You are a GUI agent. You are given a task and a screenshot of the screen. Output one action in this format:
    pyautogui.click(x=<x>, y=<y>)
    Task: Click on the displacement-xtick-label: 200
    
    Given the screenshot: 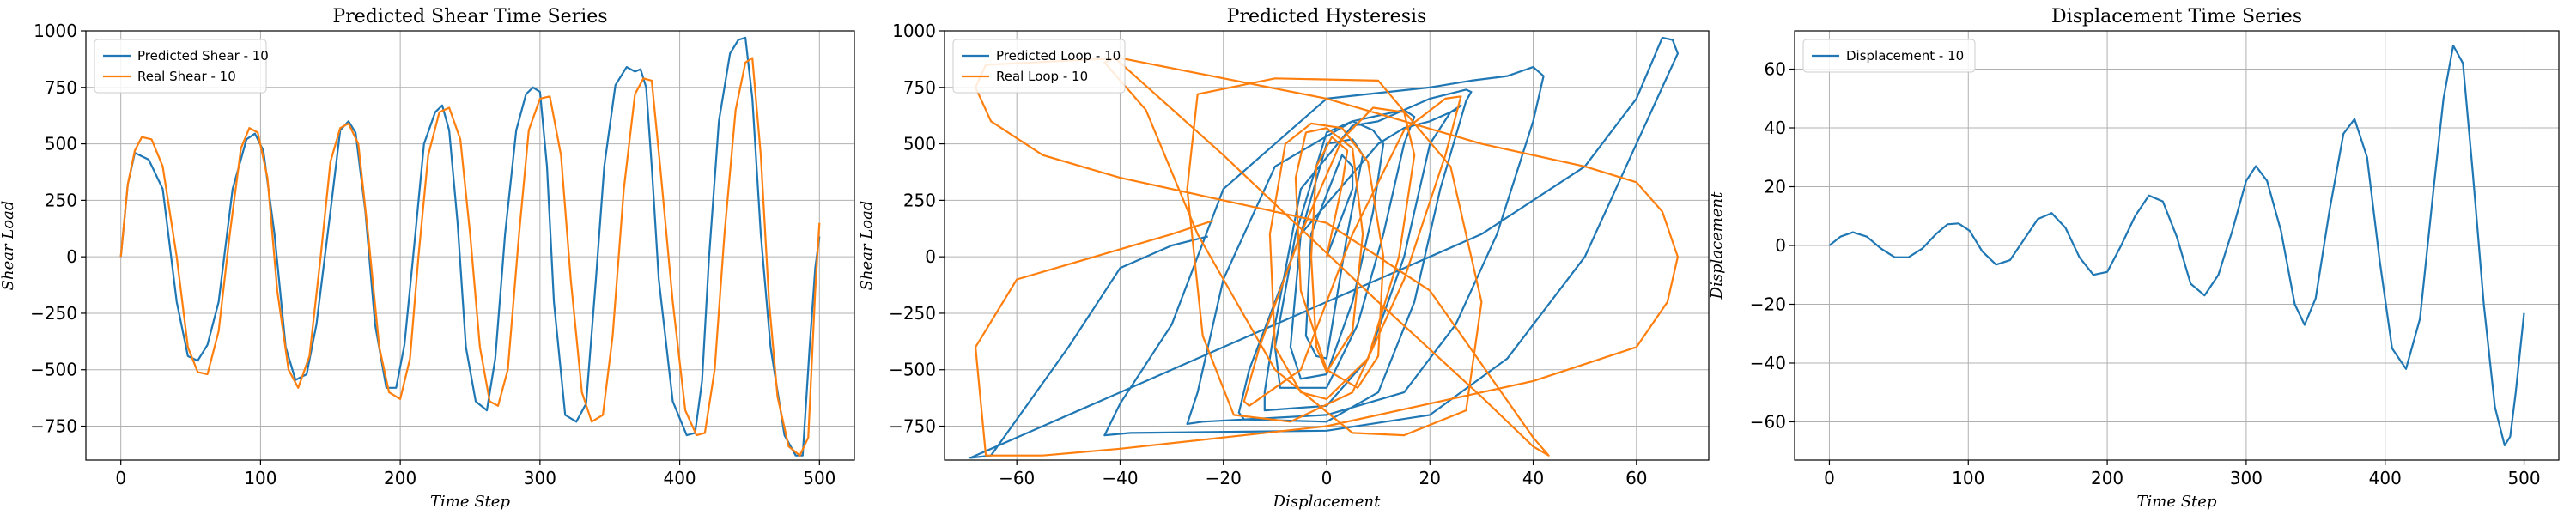 What is the action you would take?
    pyautogui.click(x=2107, y=478)
    